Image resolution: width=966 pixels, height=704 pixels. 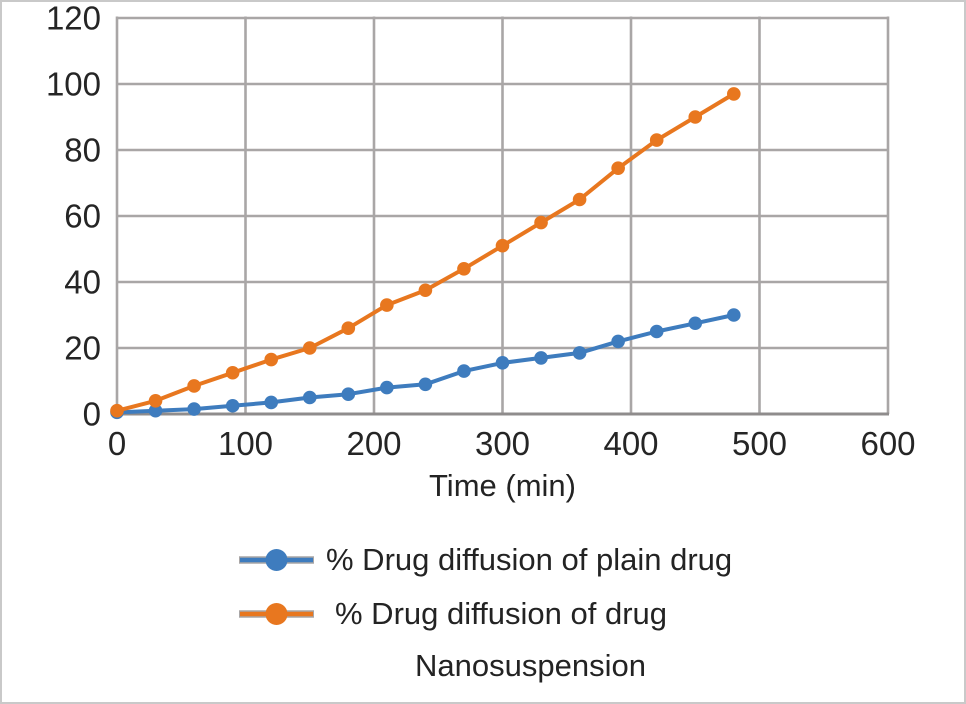 I want to click on y-tick-label: 80, so click(x=82, y=150).